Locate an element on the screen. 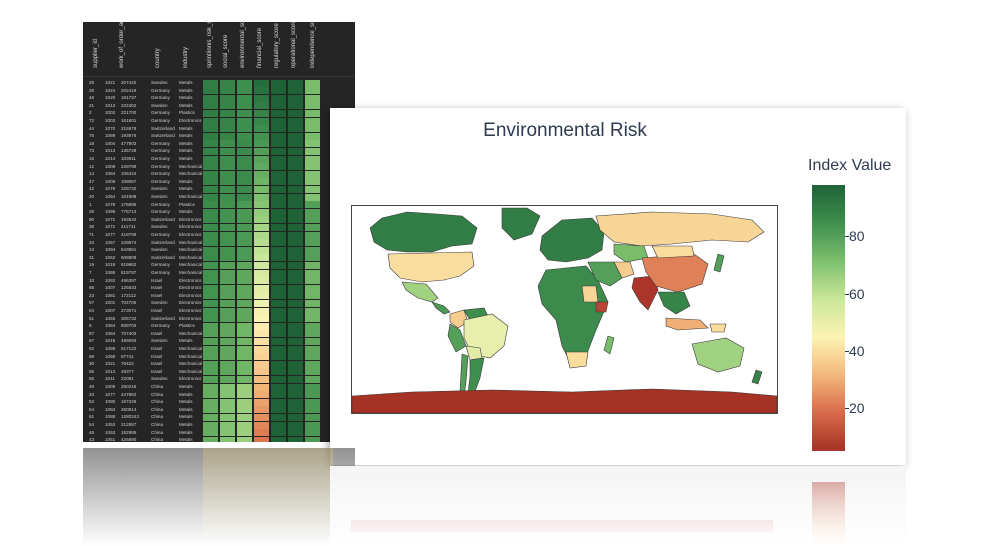  table-row: 90 1071 193542 Switzerland Electronics is located at coordinates (219, 220).